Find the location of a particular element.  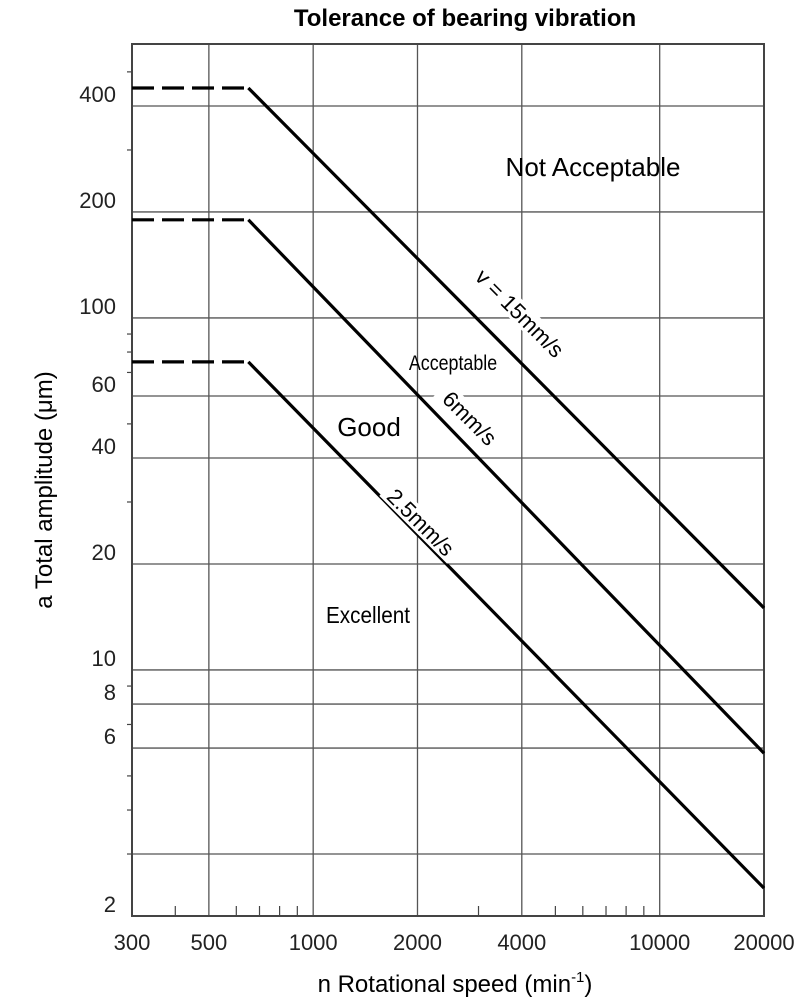

chart-title: Tolerance of bearing vibration is located at coordinates (465, 18).